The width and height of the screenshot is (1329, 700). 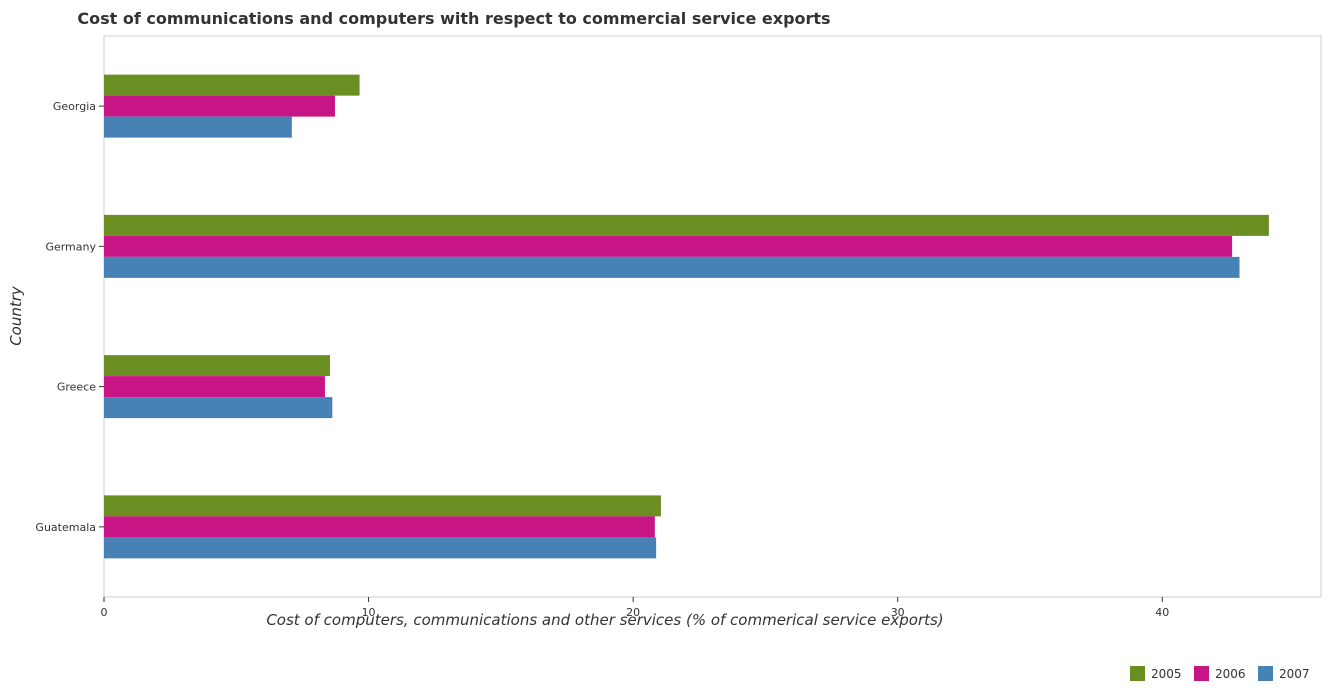 What do you see at coordinates (686, 225) in the screenshot?
I see `bar-germany-2005` at bounding box center [686, 225].